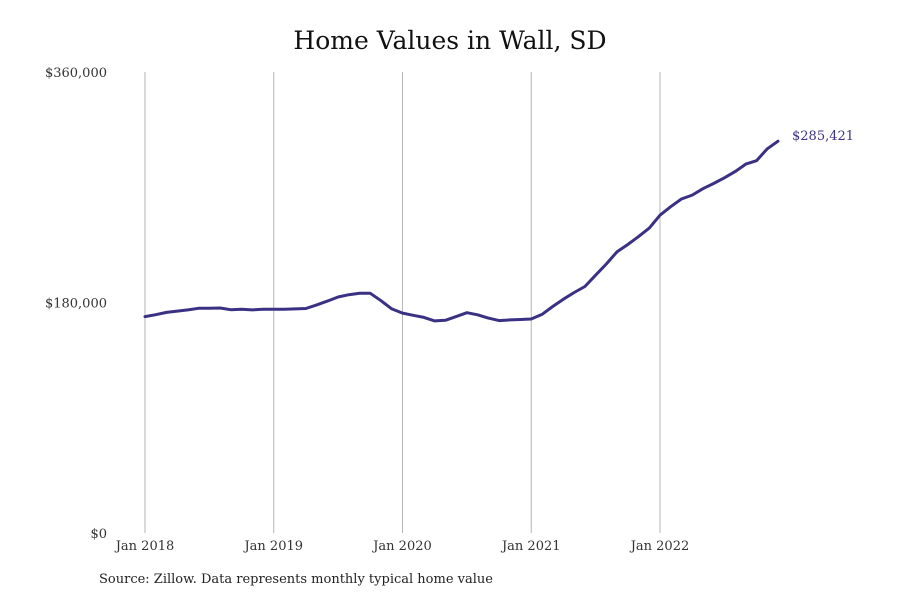  I want to click on x-tick-label: Jan 2022, so click(659, 546).